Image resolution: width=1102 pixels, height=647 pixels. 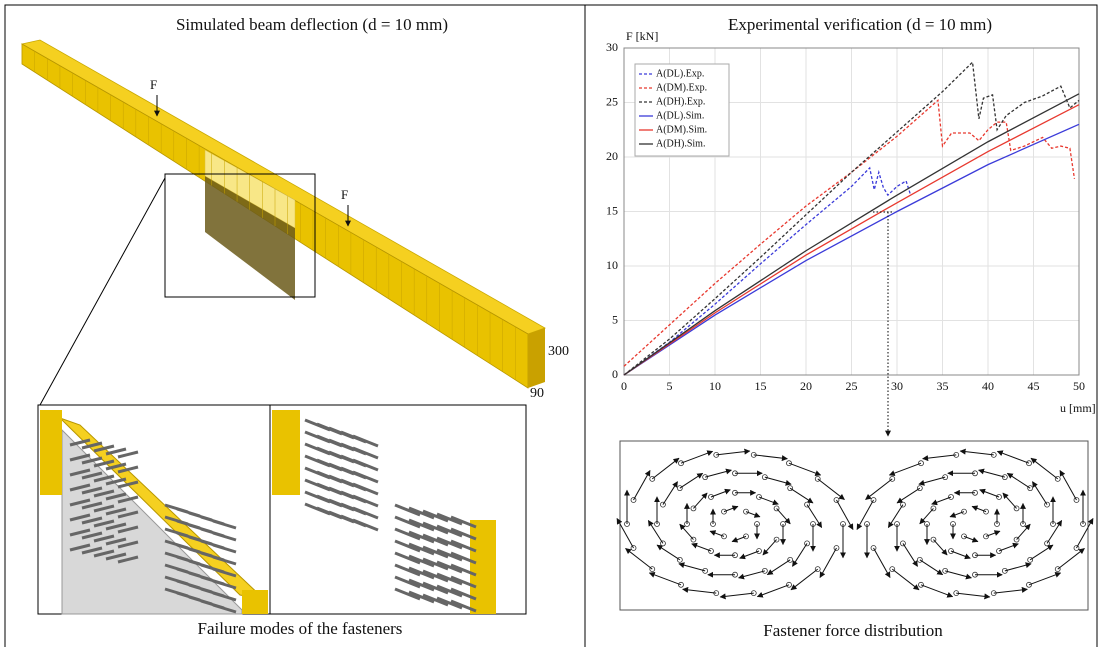 I want to click on inset-right, so click(x=398, y=509).